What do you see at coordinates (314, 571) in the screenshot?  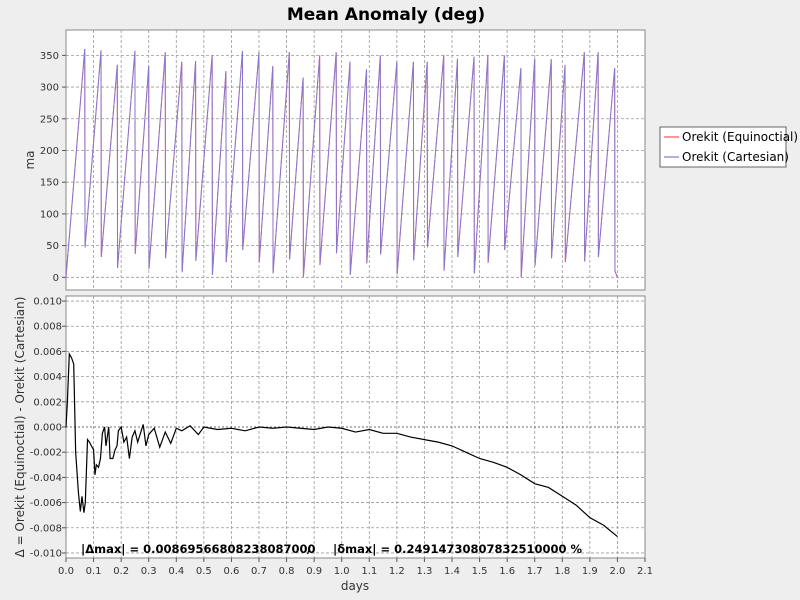 I see `x-tick-label: 0.9` at bounding box center [314, 571].